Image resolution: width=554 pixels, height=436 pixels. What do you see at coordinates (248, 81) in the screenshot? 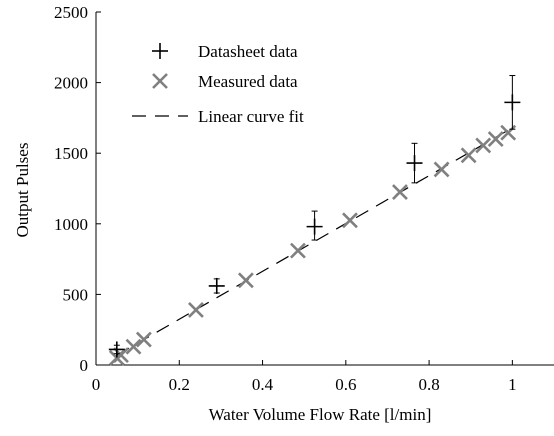
I see `legend-label-measured: Measured data` at bounding box center [248, 81].